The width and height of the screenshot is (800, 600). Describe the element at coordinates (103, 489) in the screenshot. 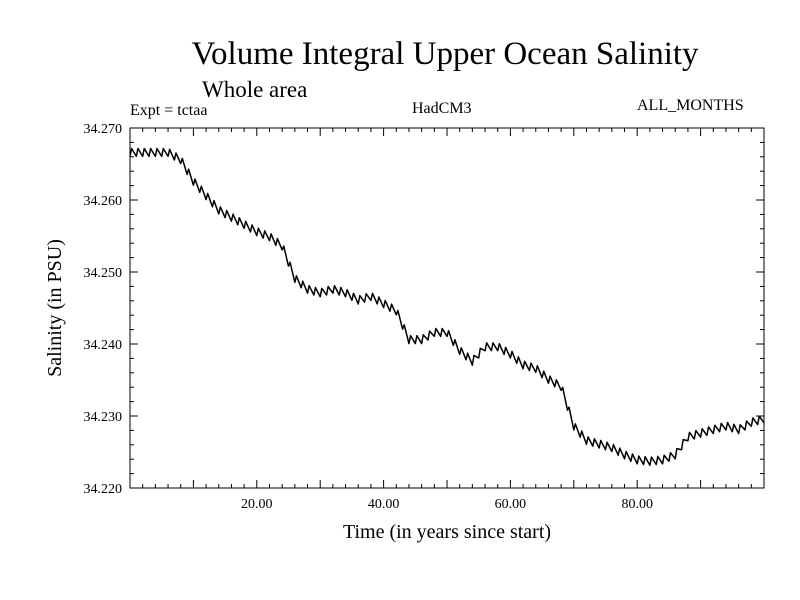

I see `y-tick-label: 34.220` at that location.